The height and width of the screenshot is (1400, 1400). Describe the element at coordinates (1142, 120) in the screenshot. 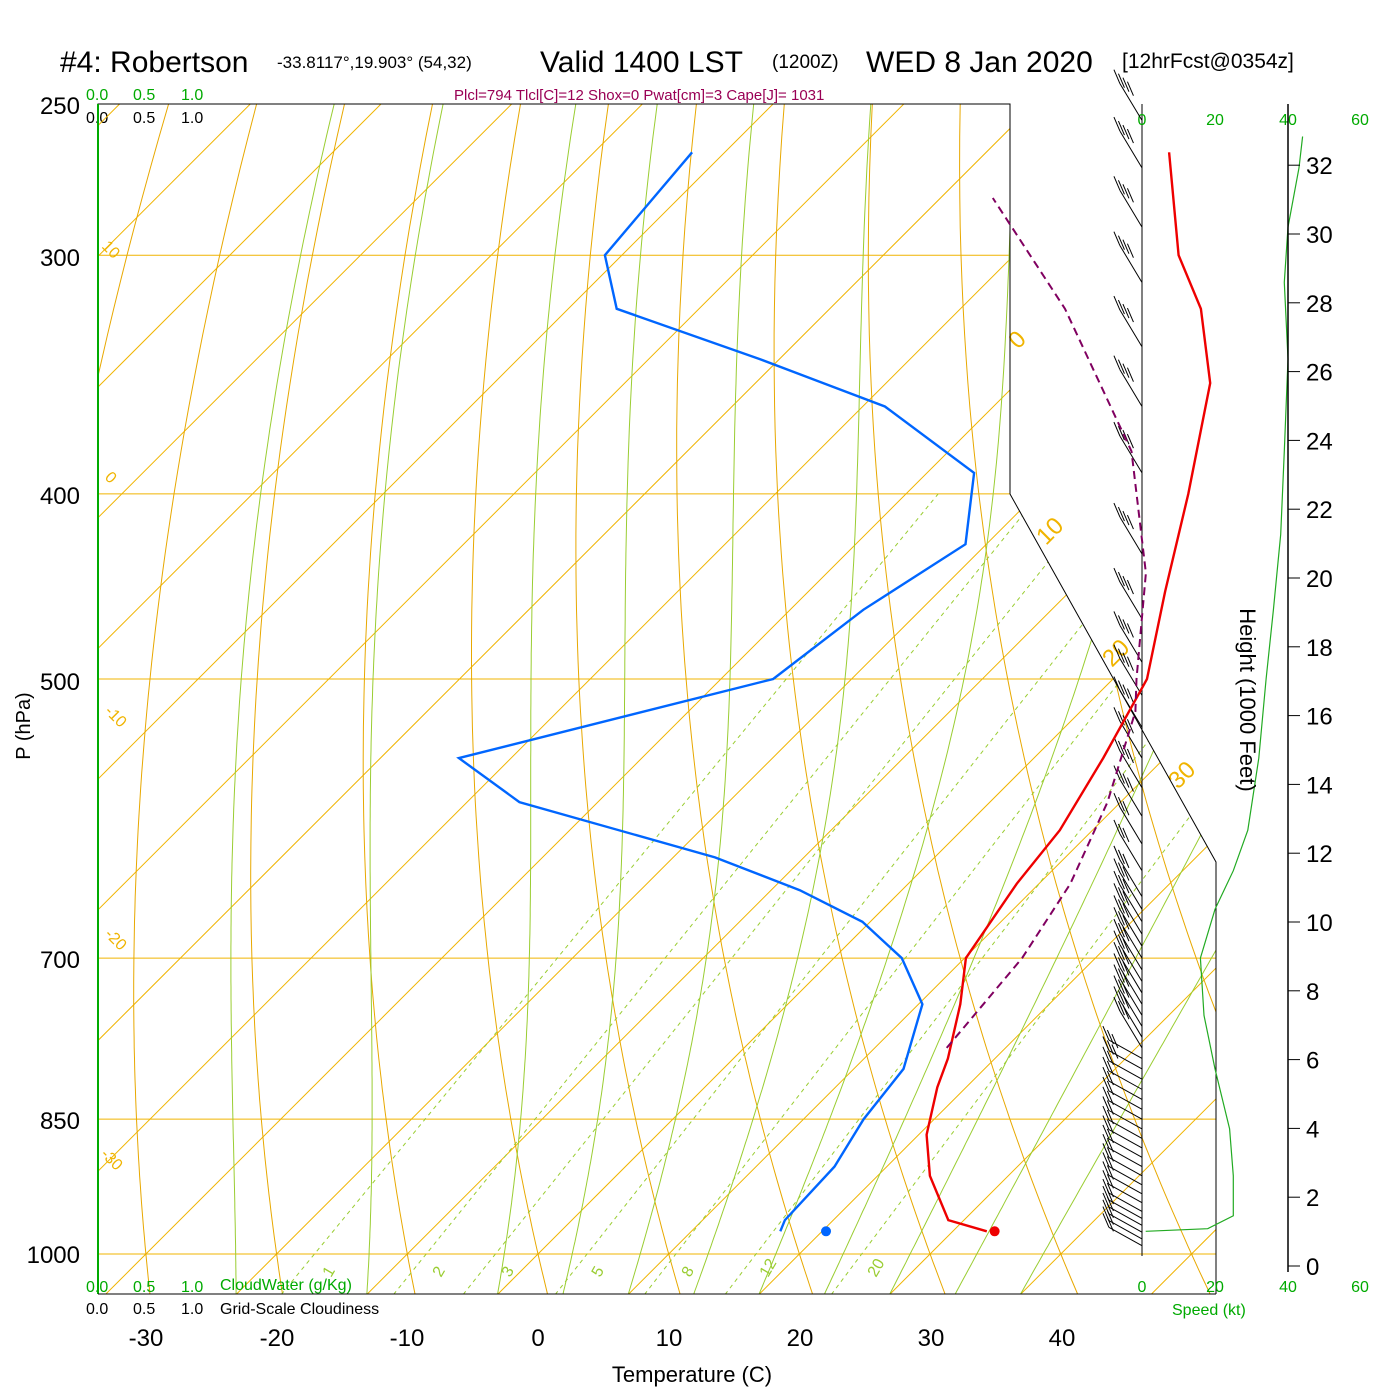

I see `speed-tick: 0` at that location.